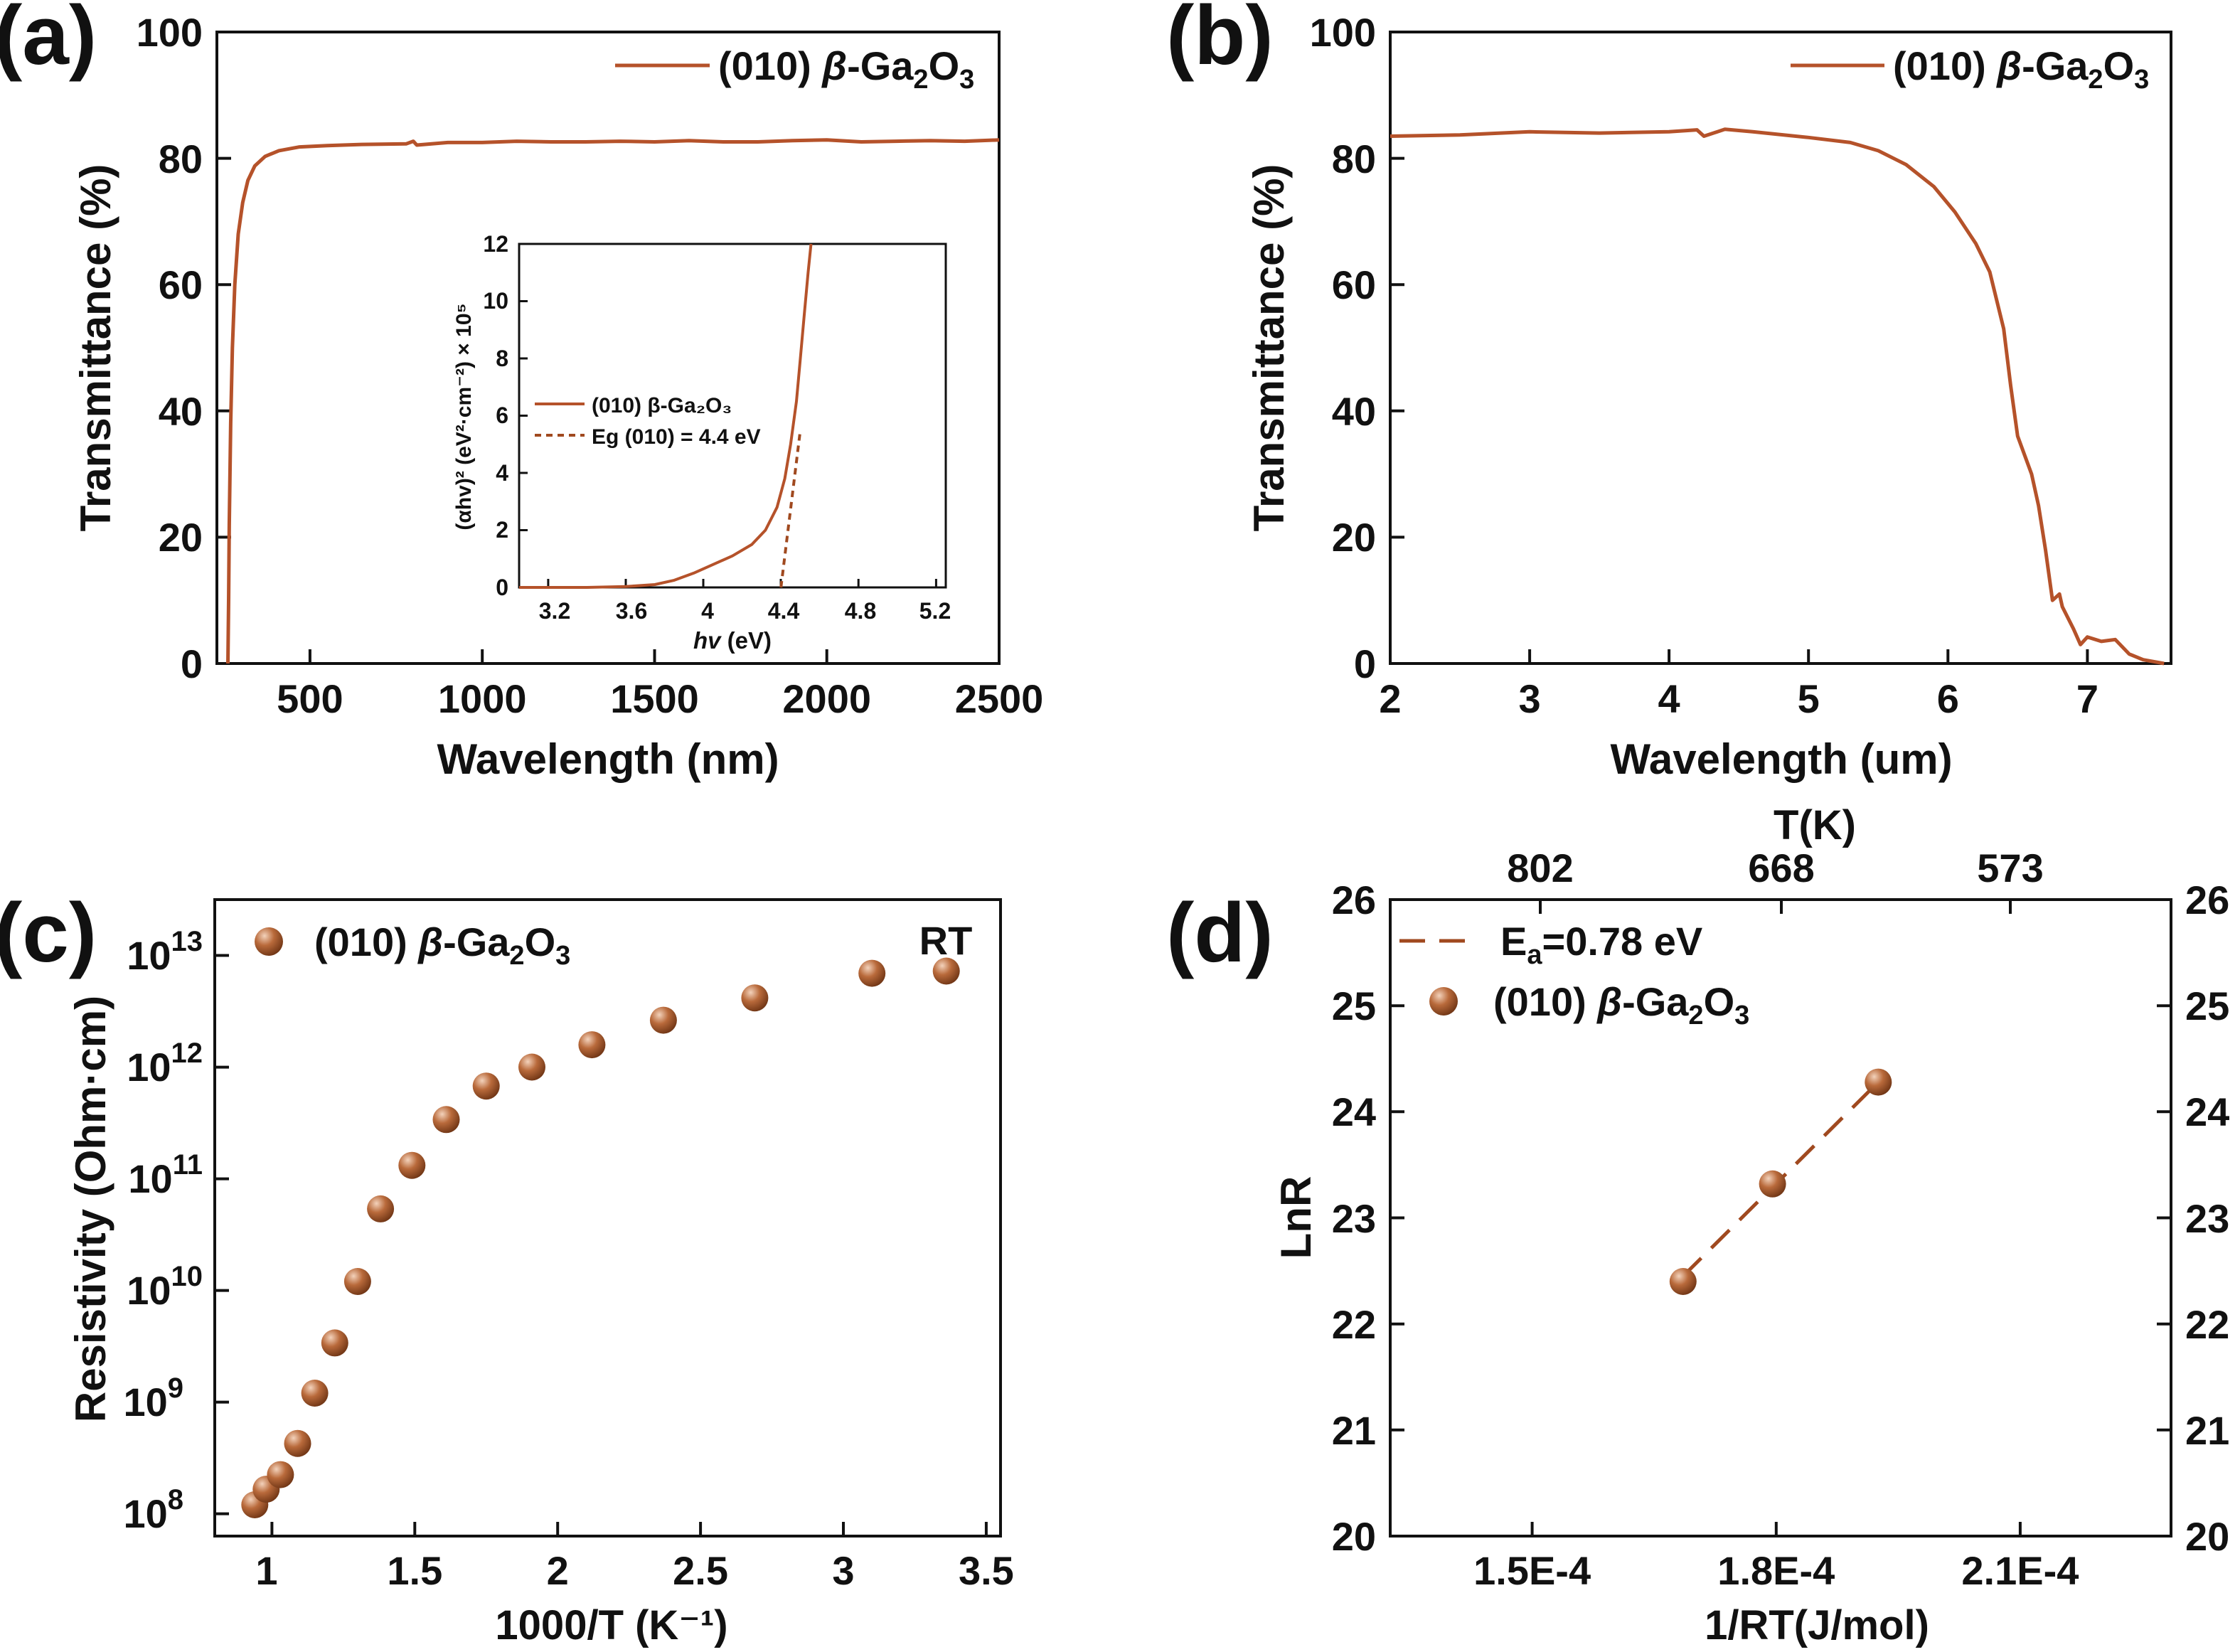 The width and height of the screenshot is (2240, 1652). Describe the element at coordinates (175, 1388) in the screenshot. I see `ytick-exponent: 9` at that location.